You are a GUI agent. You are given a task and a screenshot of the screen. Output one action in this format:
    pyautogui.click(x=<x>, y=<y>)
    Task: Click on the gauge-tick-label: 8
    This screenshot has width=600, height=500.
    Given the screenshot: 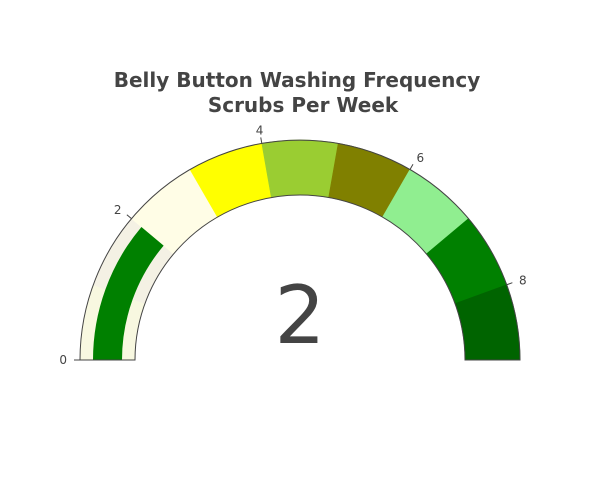 What is the action you would take?
    pyautogui.click(x=523, y=280)
    